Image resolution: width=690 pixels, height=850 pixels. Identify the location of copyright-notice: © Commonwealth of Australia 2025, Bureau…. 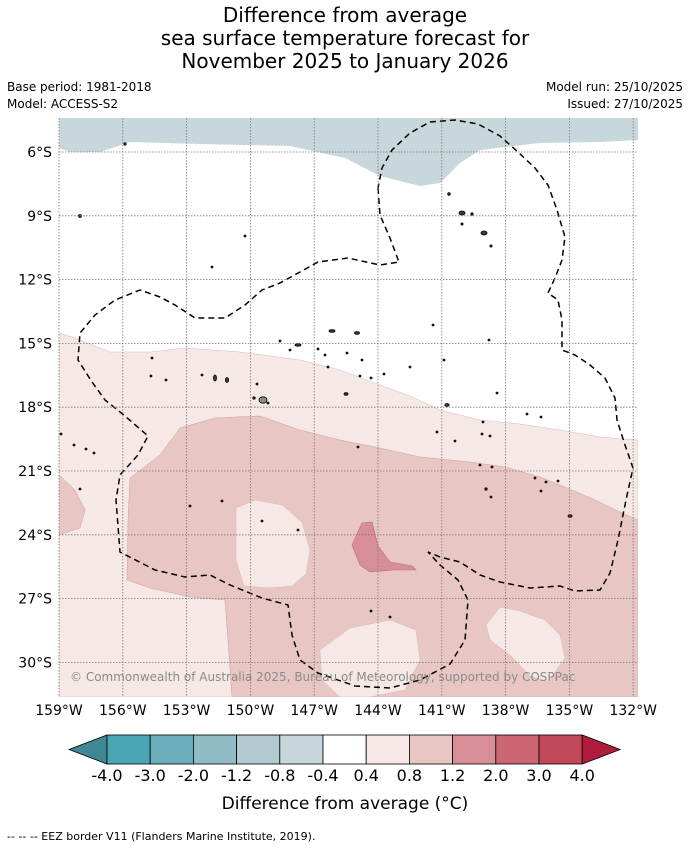
(322, 677).